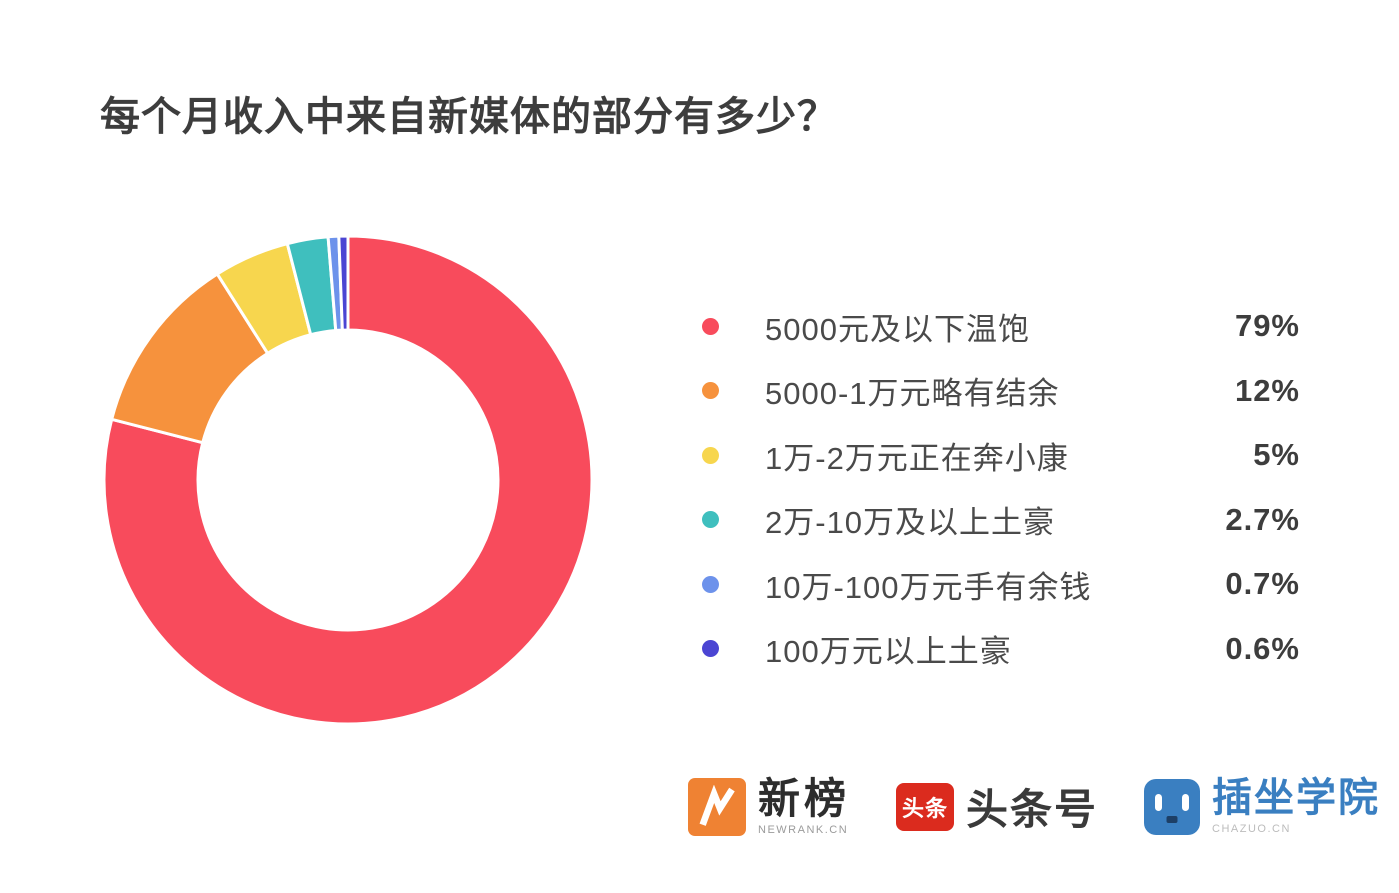  What do you see at coordinates (1276, 455) in the screenshot?
I see `legend-value: 5%` at bounding box center [1276, 455].